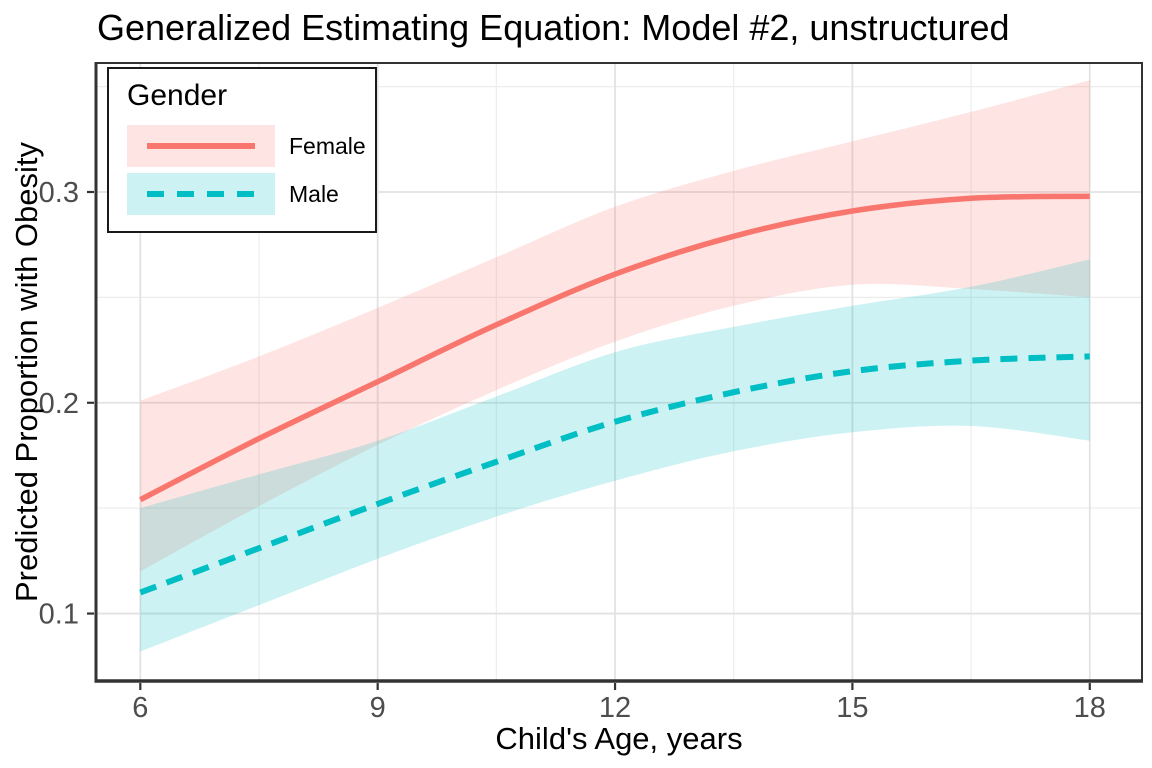 Image resolution: width=1152 pixels, height=768 pixels. Describe the element at coordinates (314, 193) in the screenshot. I see `legend-label: Male` at that location.